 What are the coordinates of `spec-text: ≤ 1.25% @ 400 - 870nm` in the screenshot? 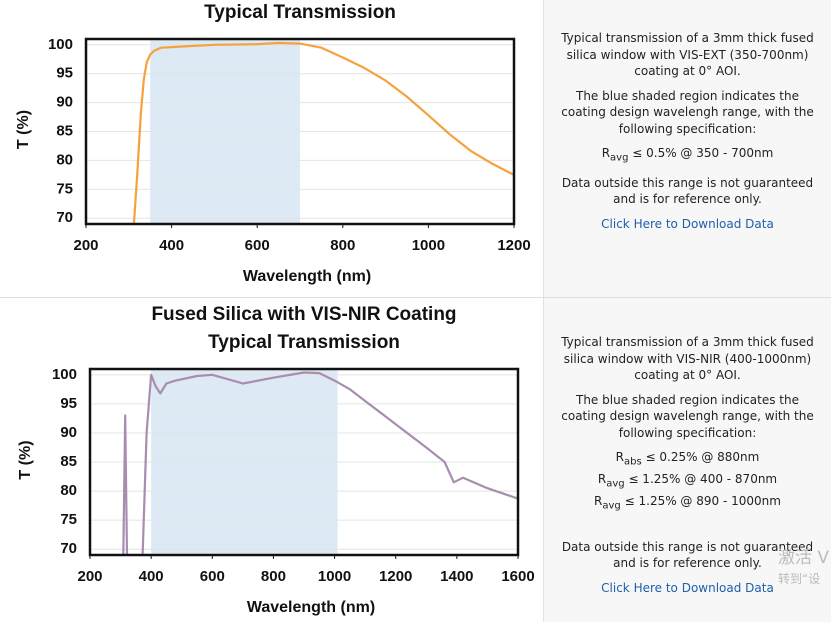 It's located at (703, 478).